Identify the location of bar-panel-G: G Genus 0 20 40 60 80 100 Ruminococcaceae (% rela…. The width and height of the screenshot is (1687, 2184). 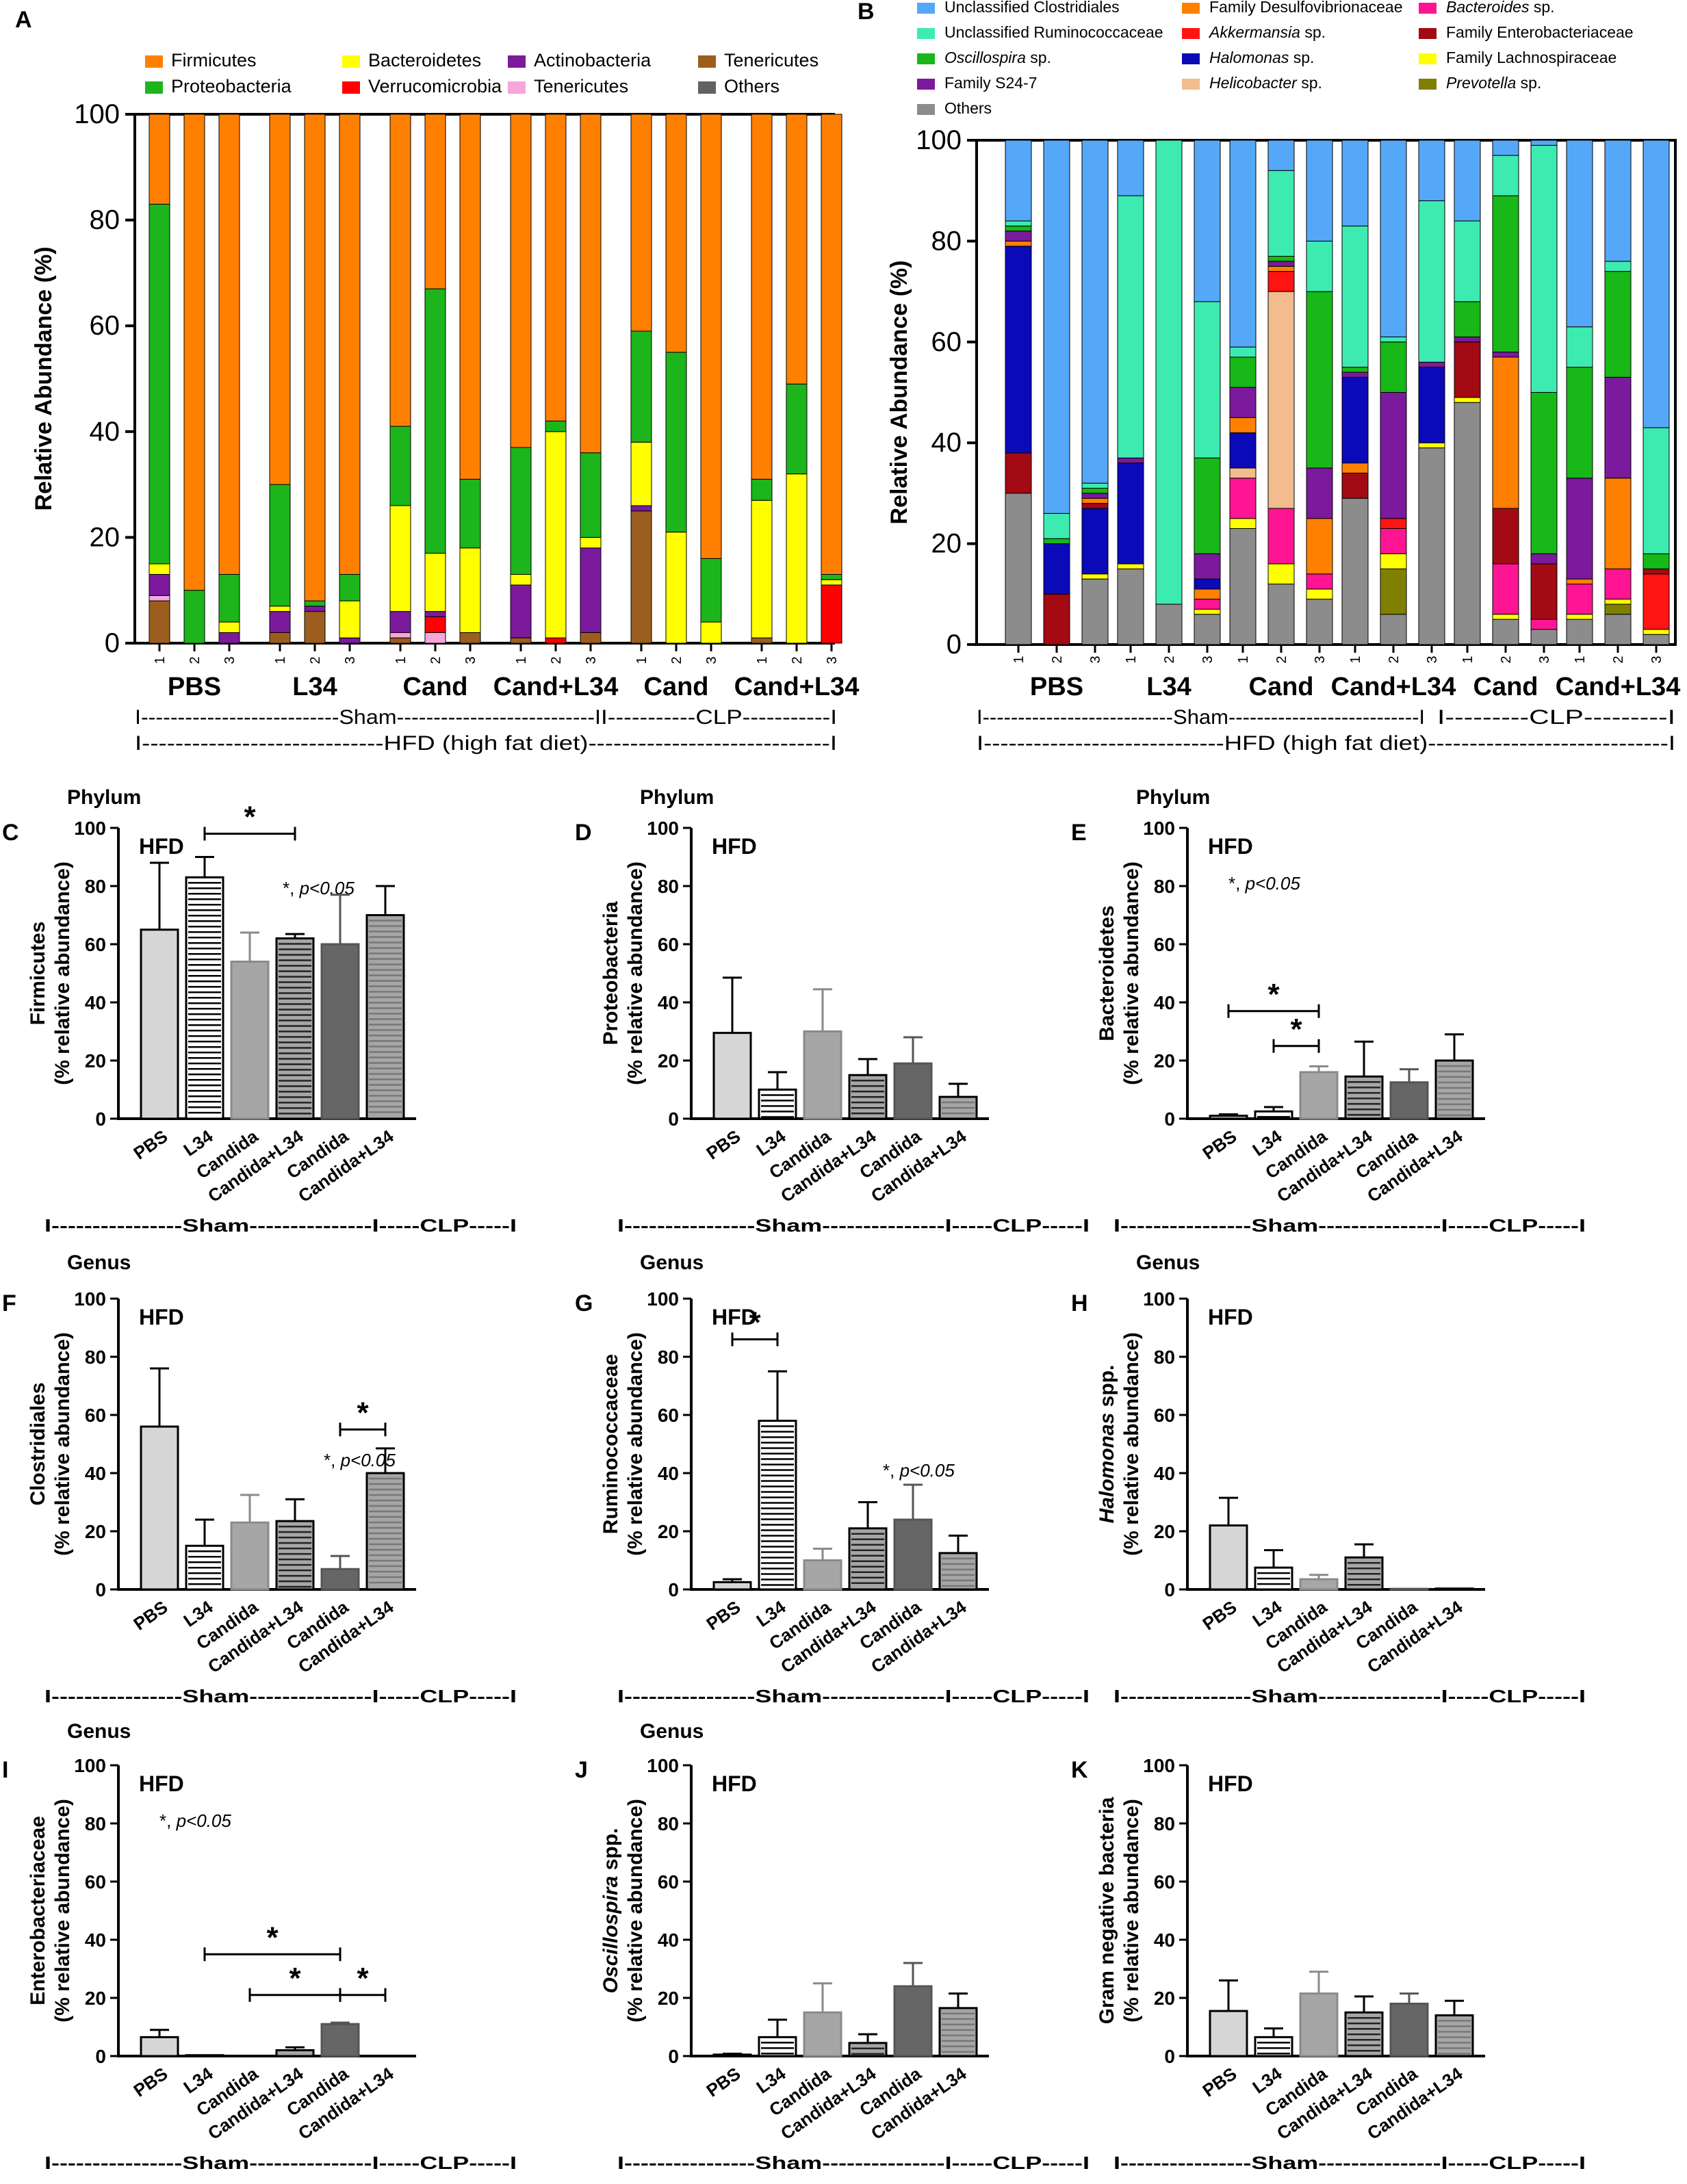
(832, 1478).